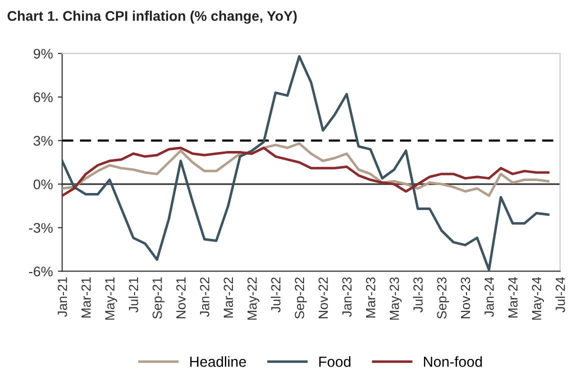 The height and width of the screenshot is (382, 581). What do you see at coordinates (560, 295) in the screenshot?
I see `x-tick-label: Jul-24` at bounding box center [560, 295].